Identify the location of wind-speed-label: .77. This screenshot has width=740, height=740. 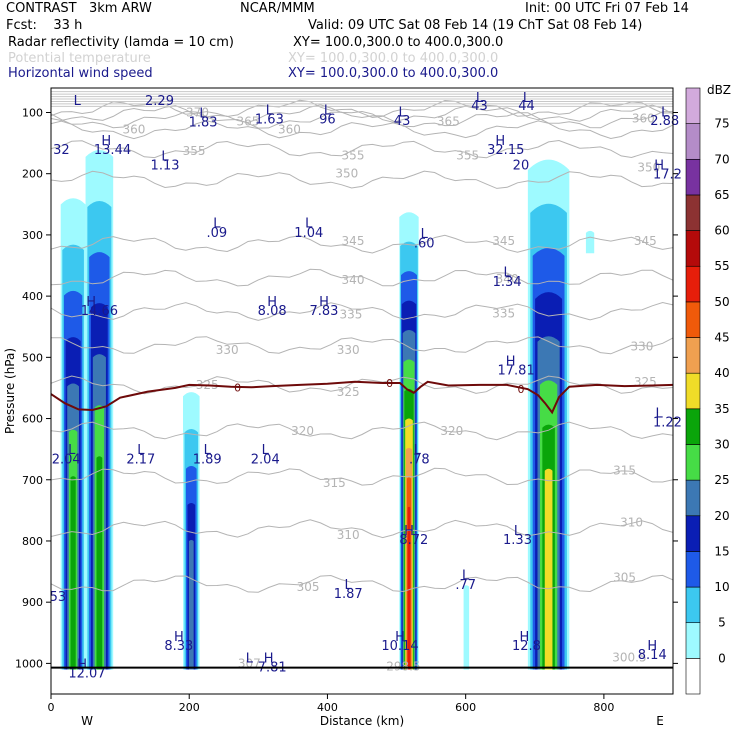
(465, 585).